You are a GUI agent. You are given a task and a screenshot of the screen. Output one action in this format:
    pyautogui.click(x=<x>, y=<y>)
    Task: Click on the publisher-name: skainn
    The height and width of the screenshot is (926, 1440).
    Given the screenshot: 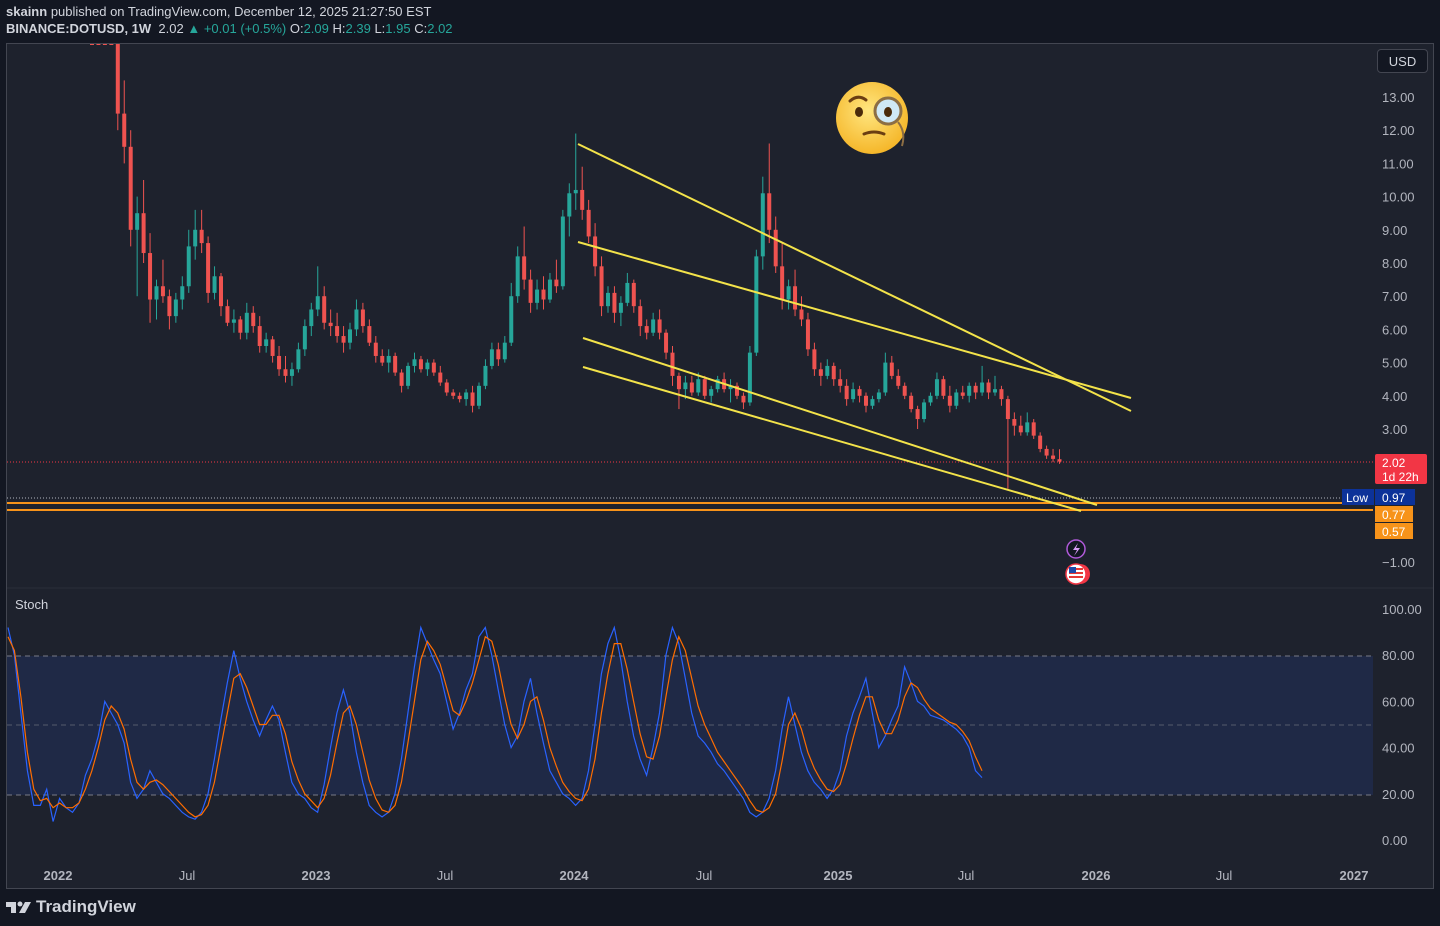 What is the action you would take?
    pyautogui.click(x=27, y=11)
    